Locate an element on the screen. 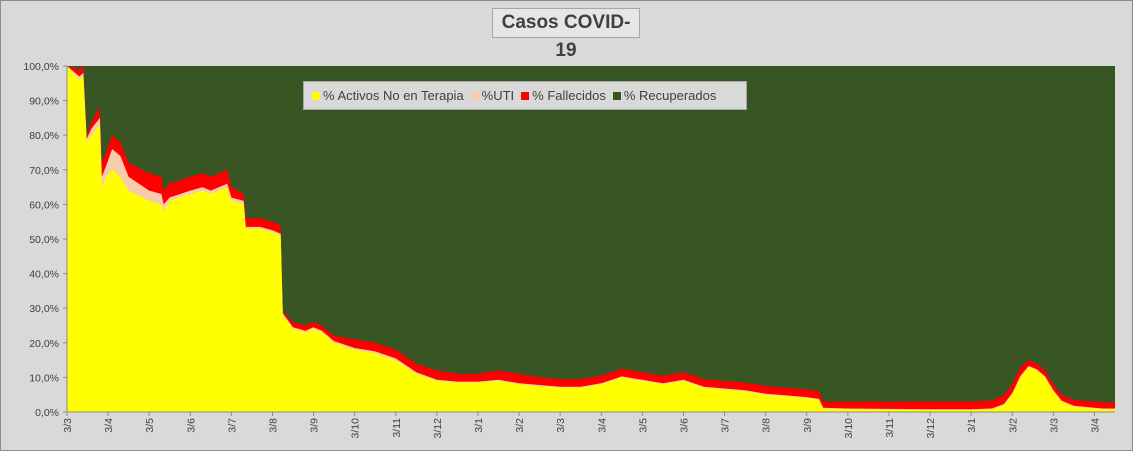  y-tick-label: 80,0% is located at coordinates (44, 136).